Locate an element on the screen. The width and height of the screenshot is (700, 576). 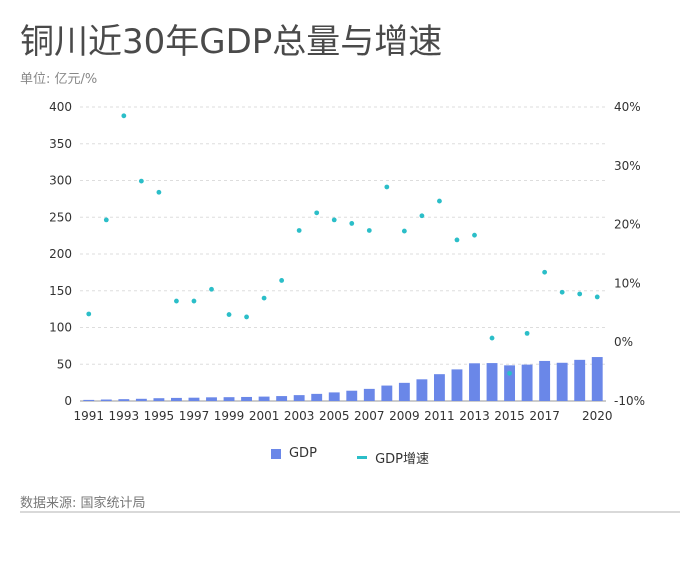
y-right-tick-label: -10% is located at coordinates (629, 401).